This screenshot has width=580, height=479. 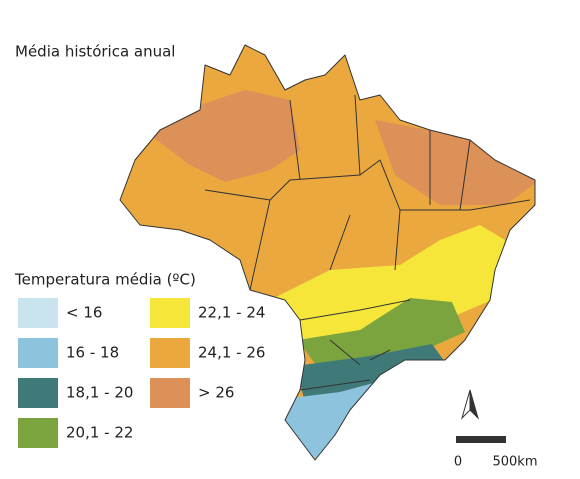 I want to click on legend-label: 22,1 - 24, so click(x=231, y=313).